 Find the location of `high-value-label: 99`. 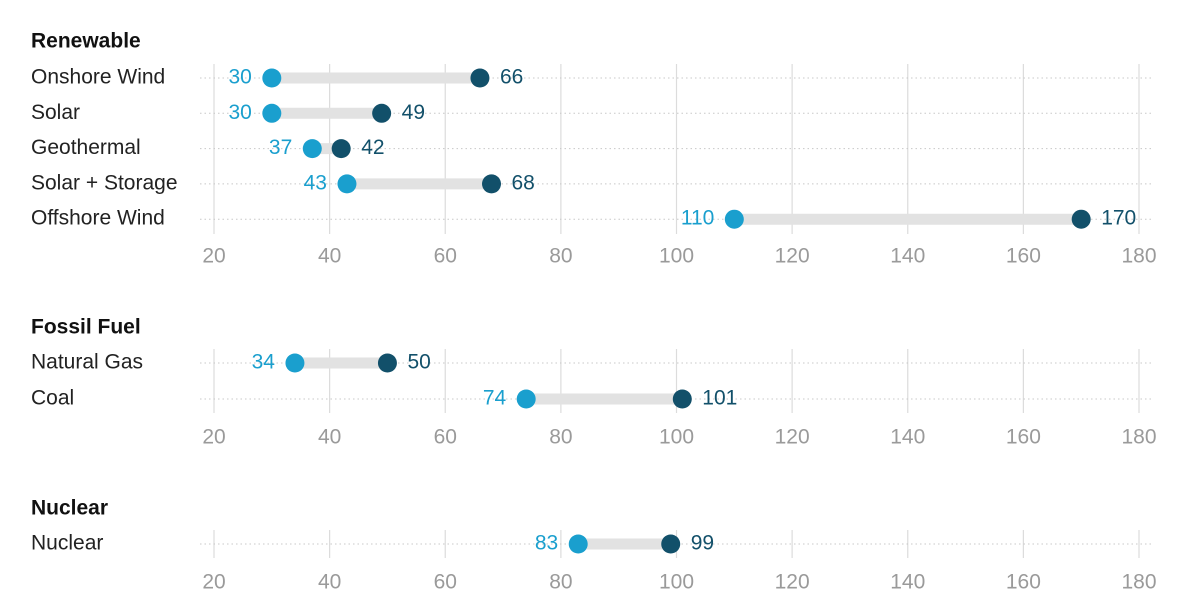

high-value-label: 99 is located at coordinates (702, 543).